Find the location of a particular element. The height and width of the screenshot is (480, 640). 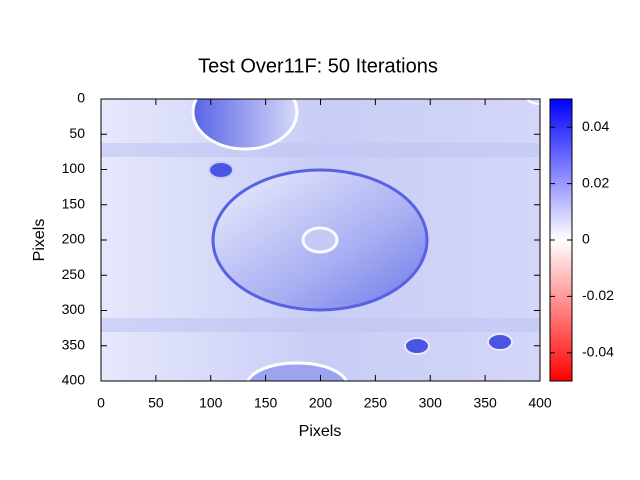

y-tick-label: 100 is located at coordinates (74, 168).